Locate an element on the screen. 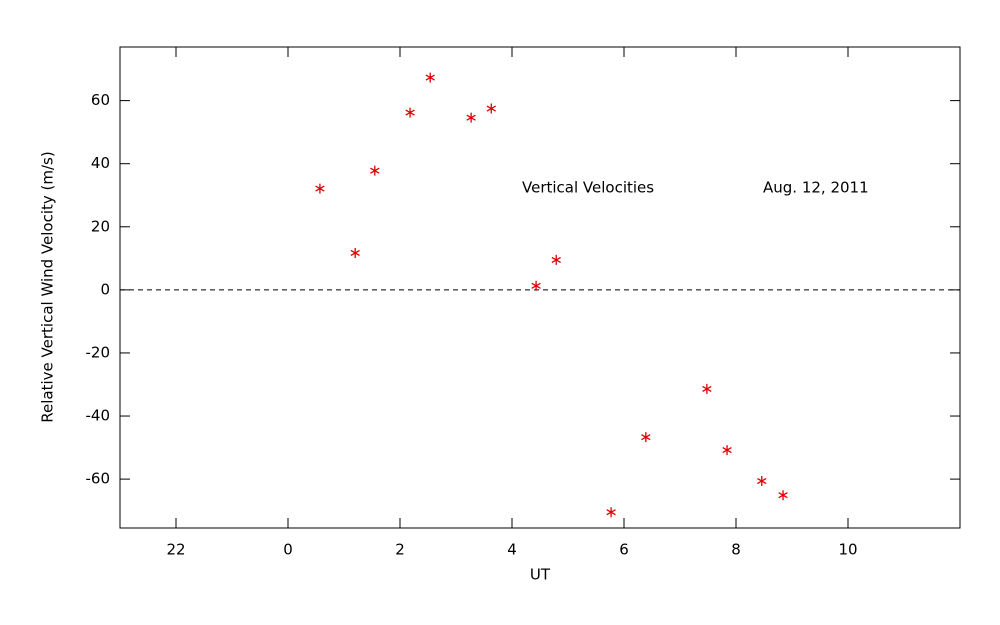 The width and height of the screenshot is (1000, 625). y-tick-label: 40 is located at coordinates (100, 163).